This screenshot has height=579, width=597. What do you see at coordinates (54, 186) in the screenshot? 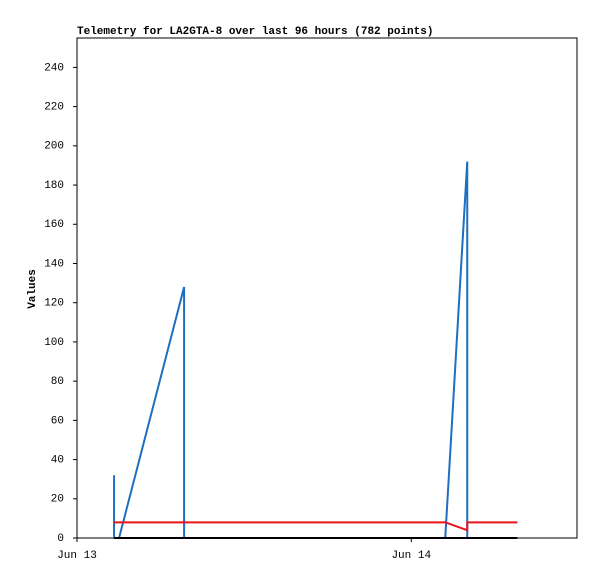
I see `y-tick-label: 180` at bounding box center [54, 186].